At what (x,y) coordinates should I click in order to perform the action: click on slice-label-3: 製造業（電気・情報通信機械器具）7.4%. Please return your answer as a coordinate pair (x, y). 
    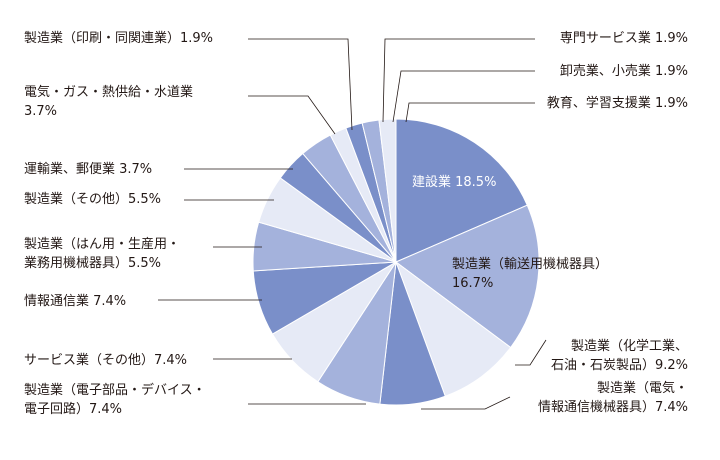
    Looking at the image, I should click on (613, 397).